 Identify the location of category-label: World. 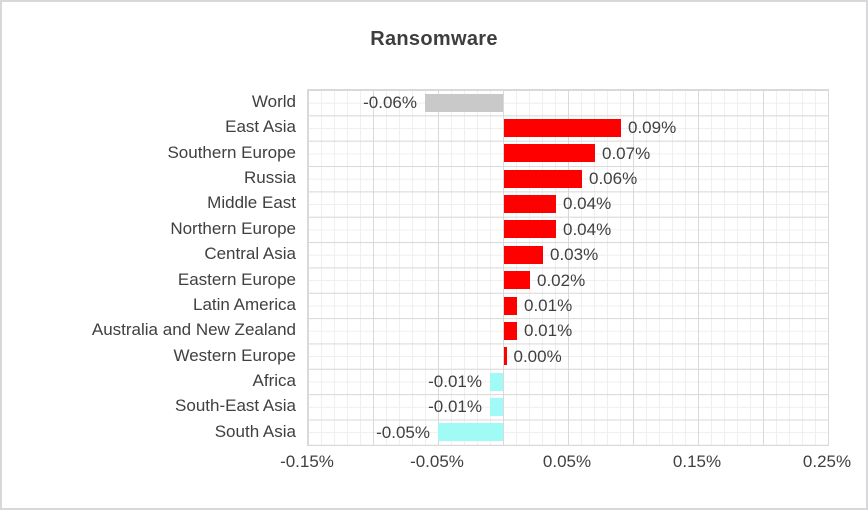
(273, 101).